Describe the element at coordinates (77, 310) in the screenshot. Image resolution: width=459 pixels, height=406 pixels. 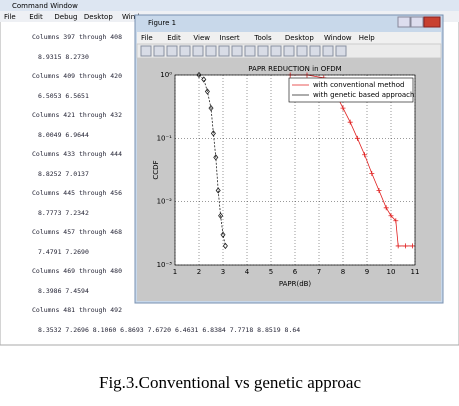
I see `cw-header: Columns 481 through 492` at that location.